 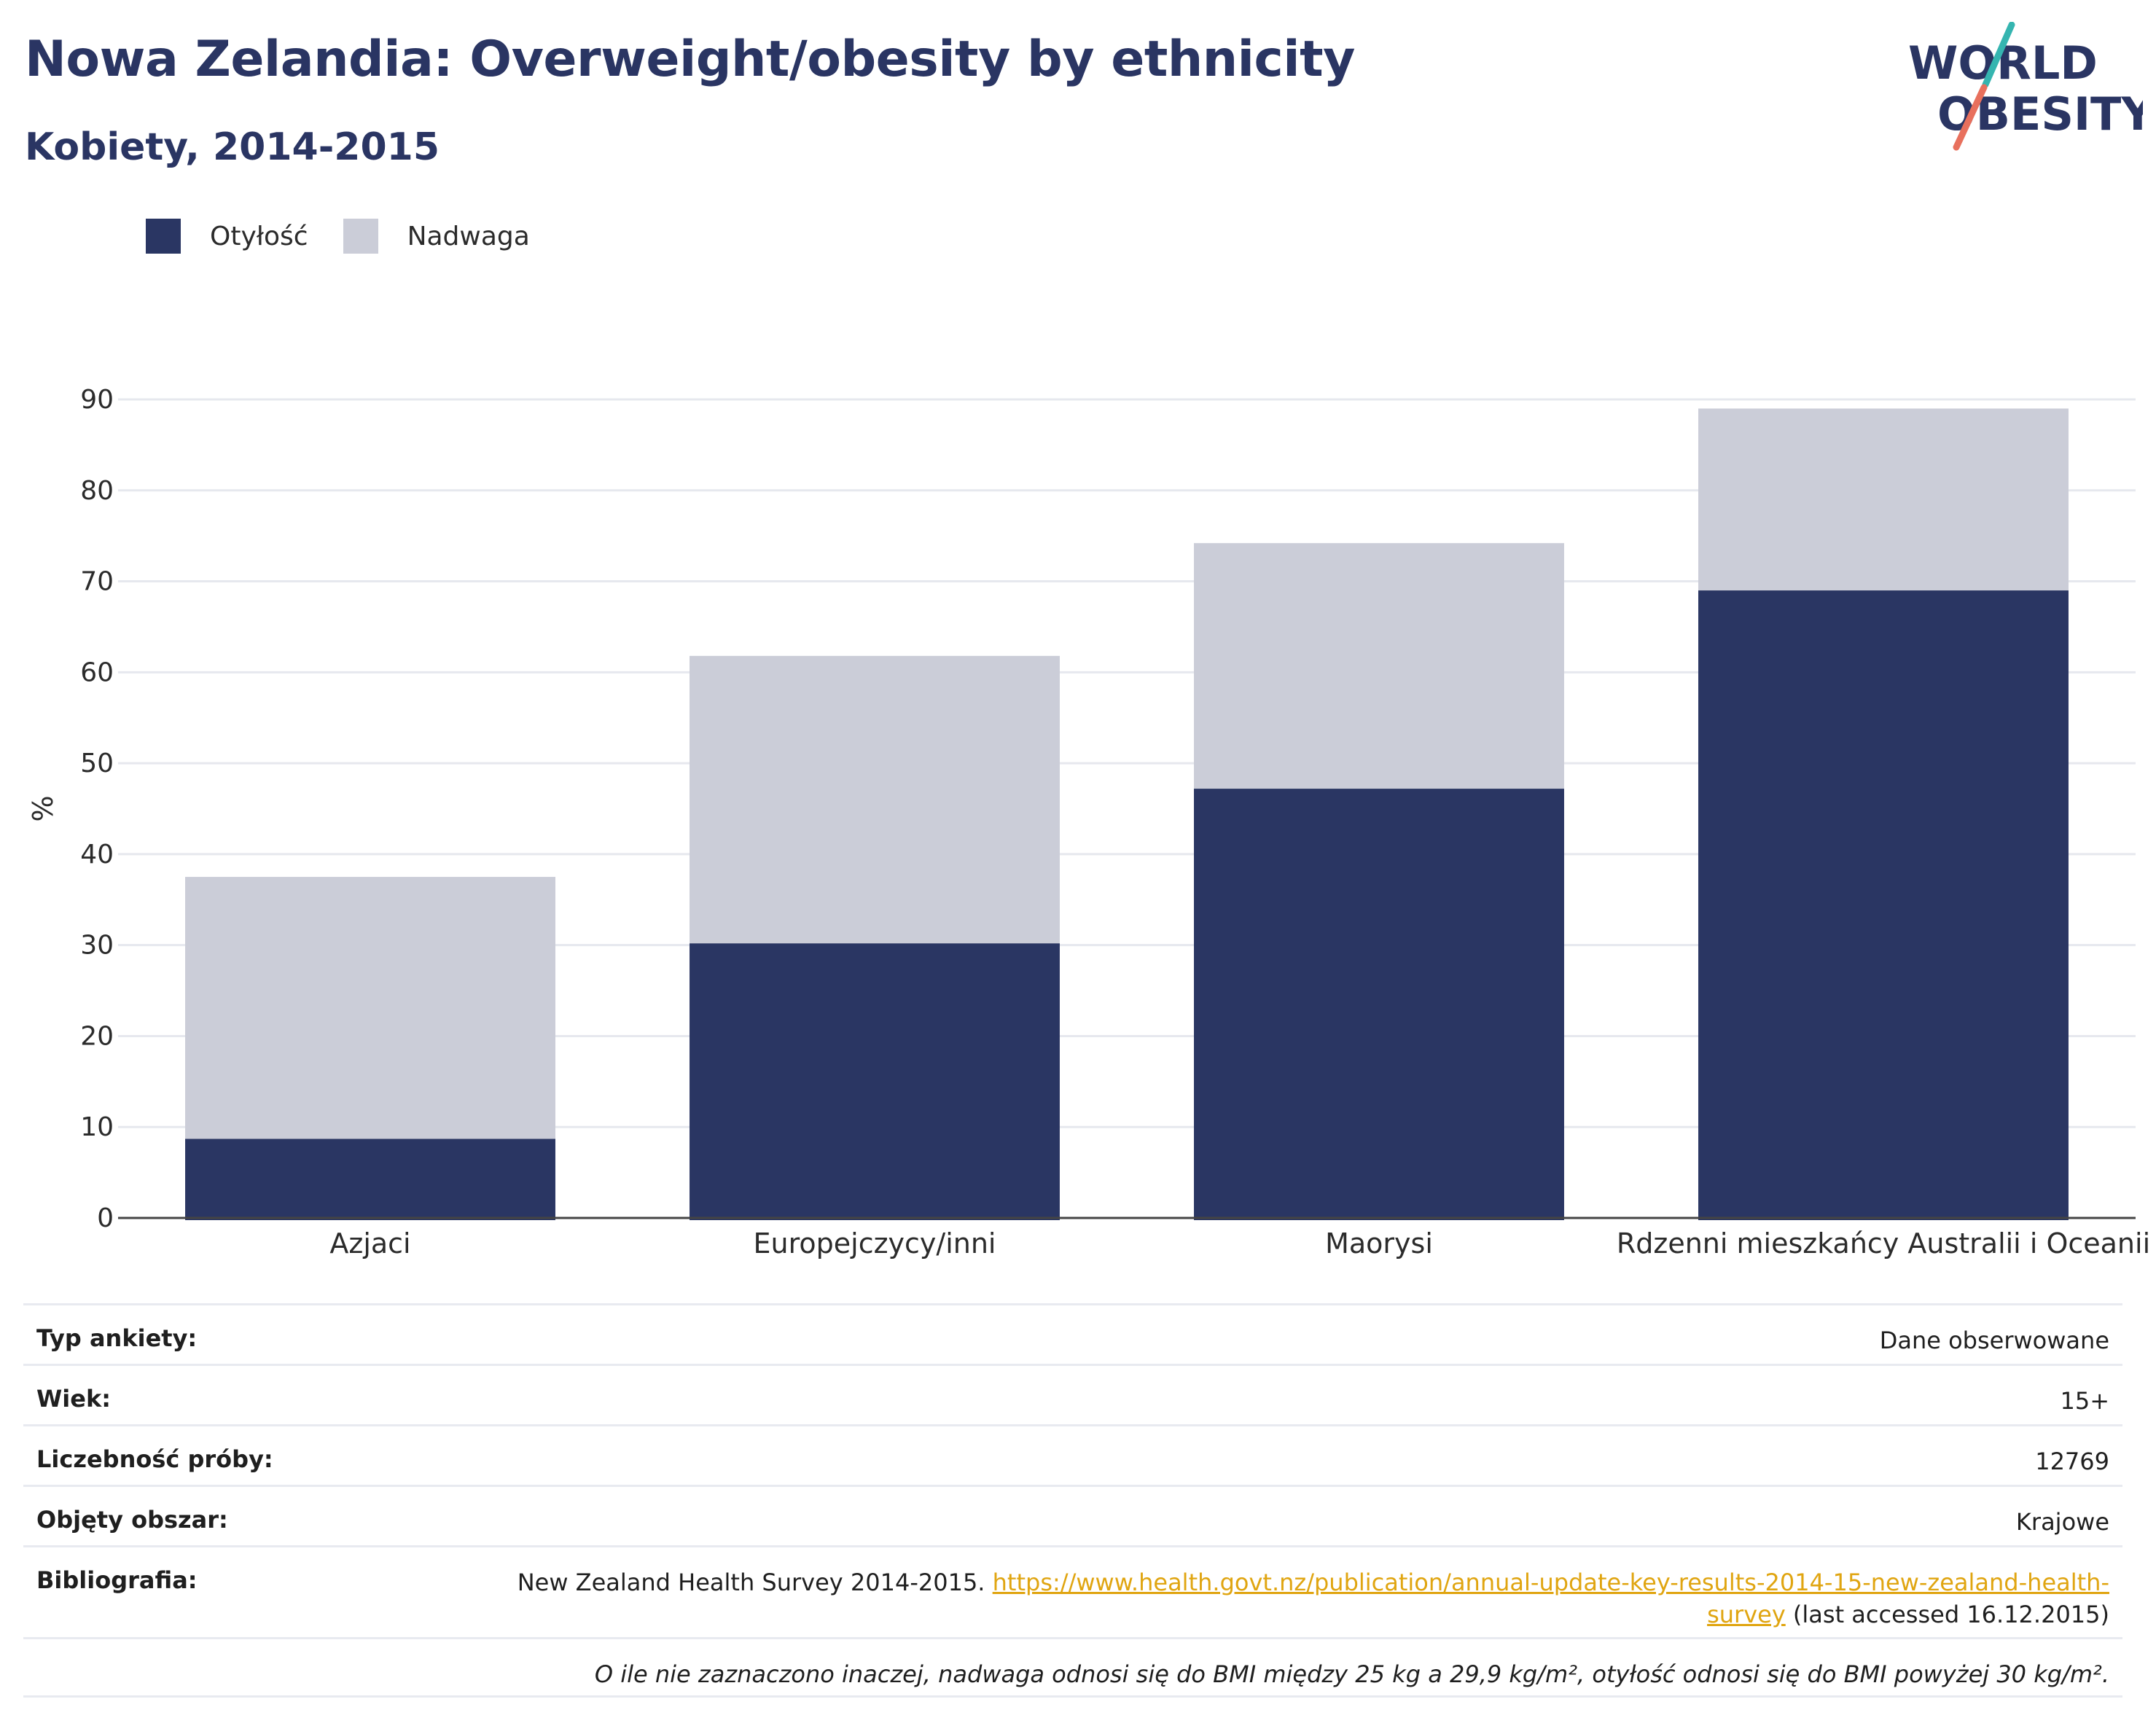 What do you see at coordinates (875, 1243) in the screenshot?
I see `x-tick-label-1: Europejczycy/inni` at bounding box center [875, 1243].